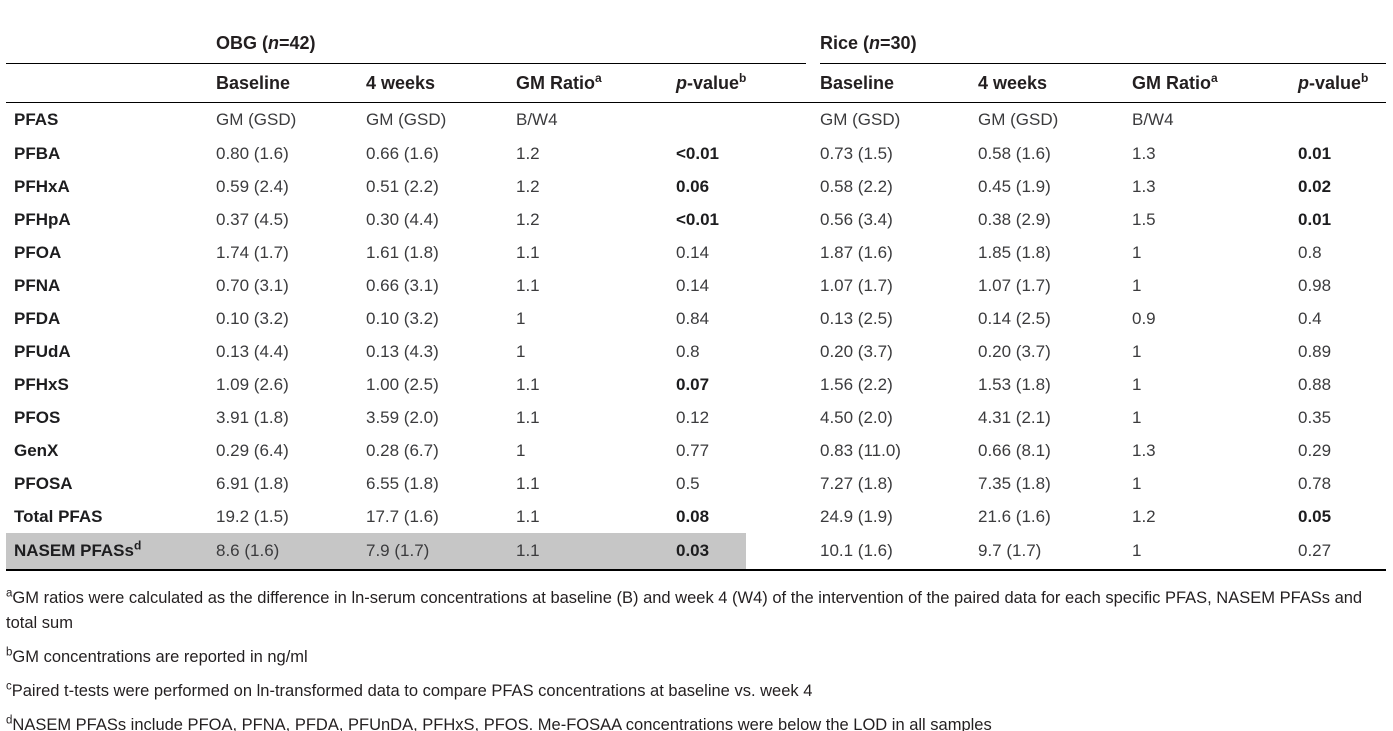 The width and height of the screenshot is (1393, 731). I want to click on table-cell: 1.5, so click(1144, 219).